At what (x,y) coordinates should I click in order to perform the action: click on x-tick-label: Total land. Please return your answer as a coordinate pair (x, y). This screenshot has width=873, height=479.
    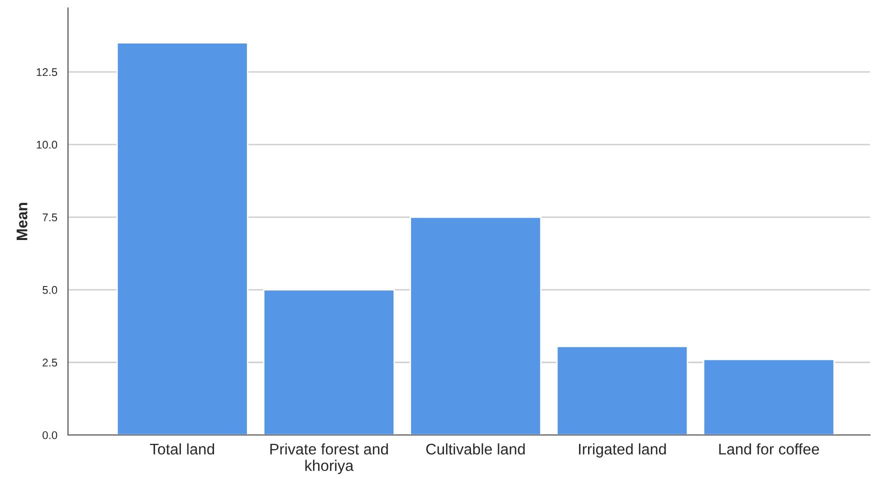
    Looking at the image, I should click on (182, 449).